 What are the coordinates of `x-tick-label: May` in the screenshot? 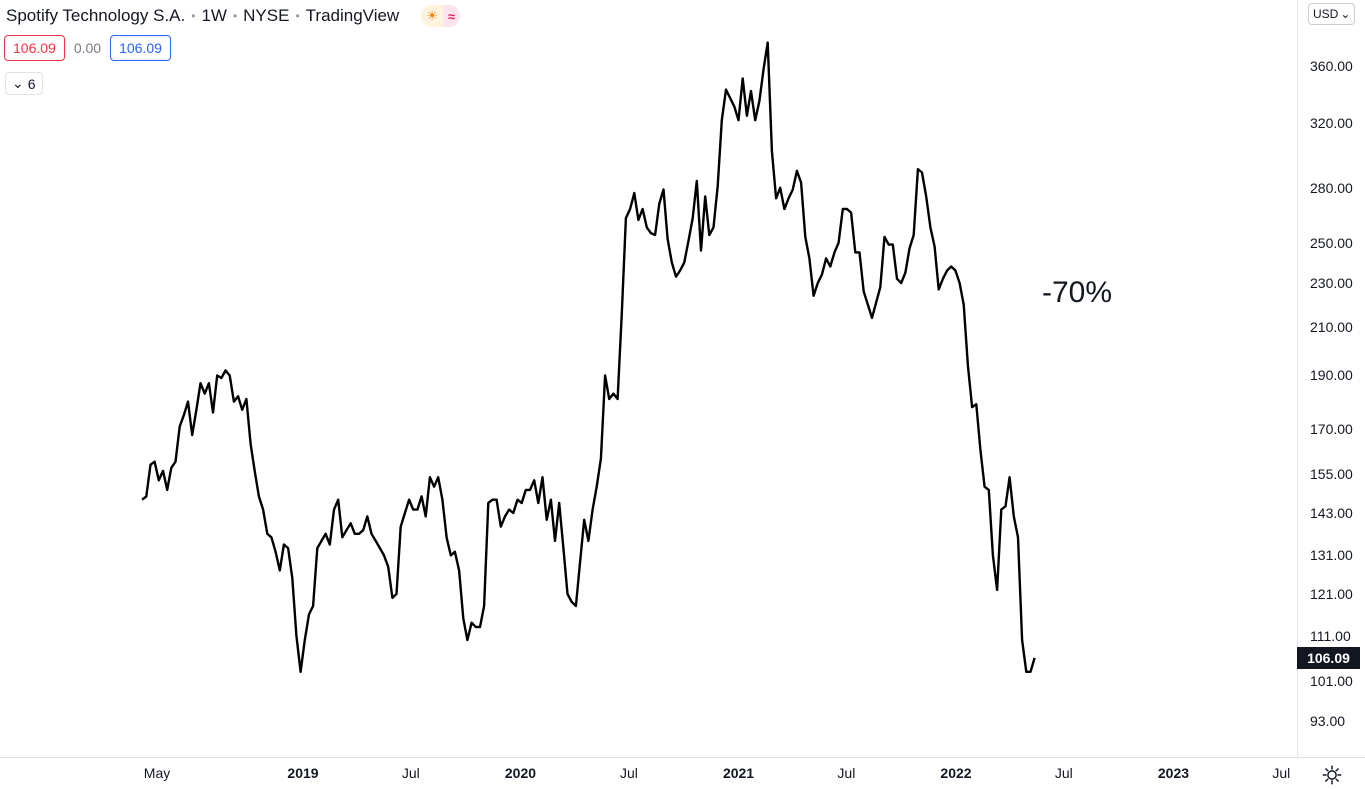 It's located at (157, 773).